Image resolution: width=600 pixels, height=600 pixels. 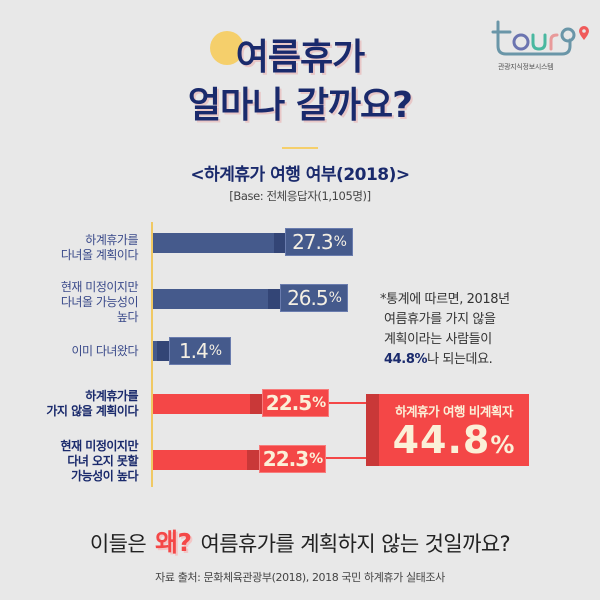 I want to click on value-number: 22.3, so click(x=285, y=459).